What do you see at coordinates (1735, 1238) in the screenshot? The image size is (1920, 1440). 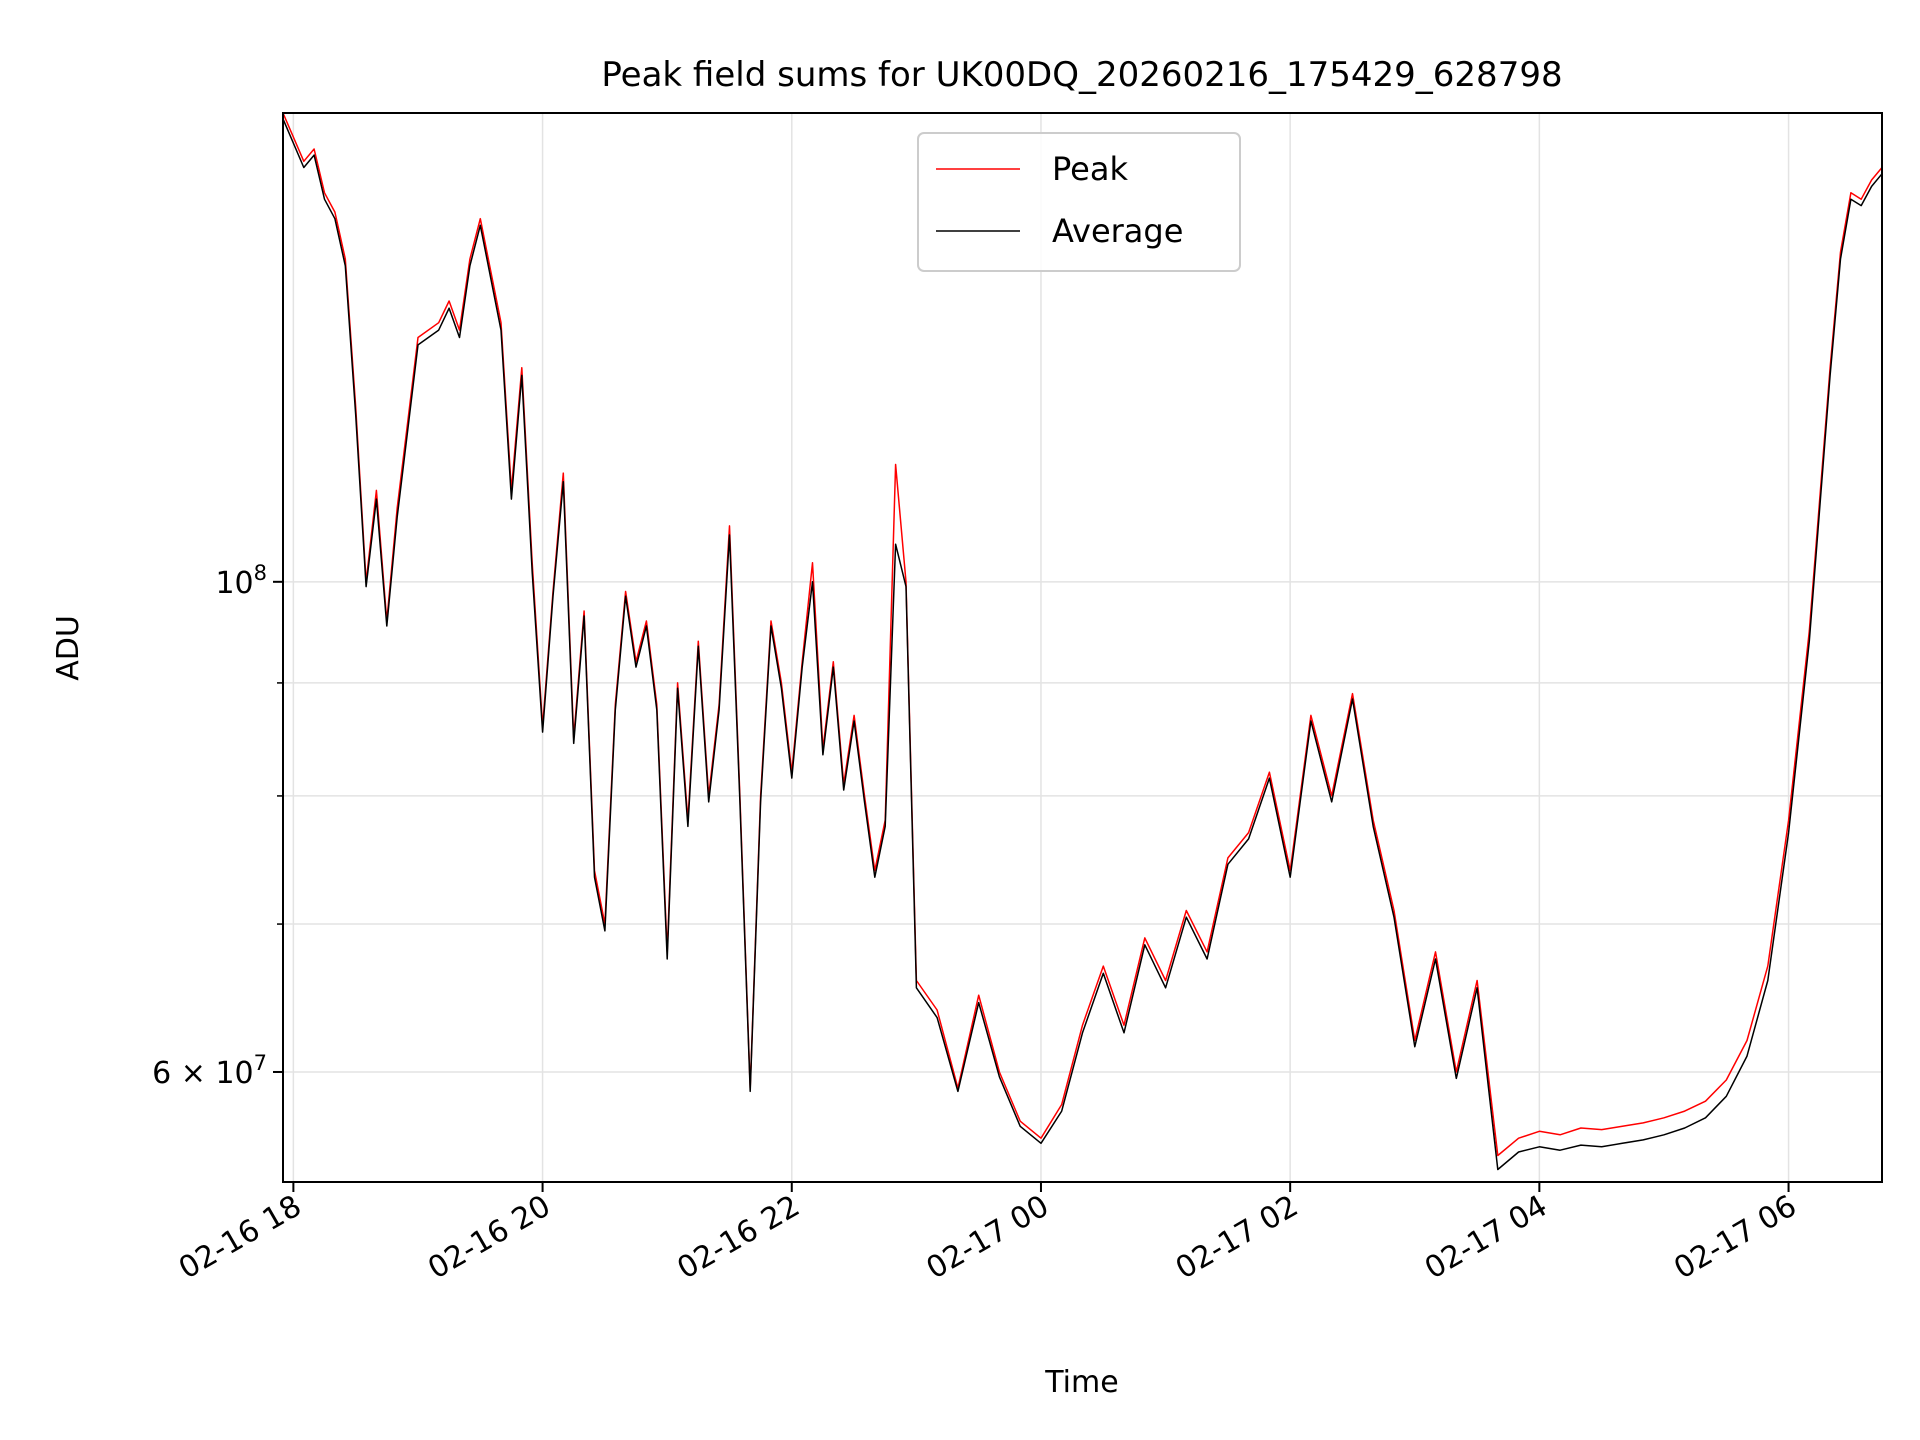 I see `x-tick-label: 02-17 06` at bounding box center [1735, 1238].